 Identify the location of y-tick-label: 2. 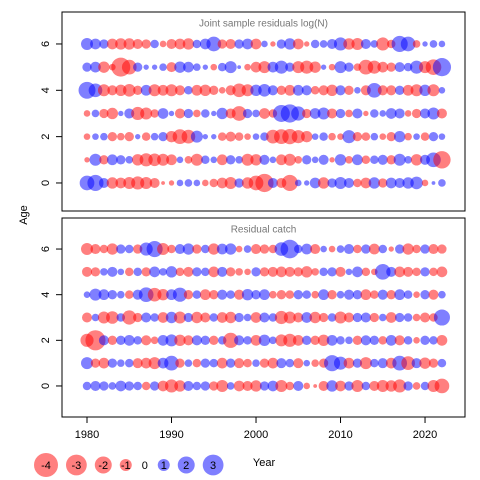
(46, 340).